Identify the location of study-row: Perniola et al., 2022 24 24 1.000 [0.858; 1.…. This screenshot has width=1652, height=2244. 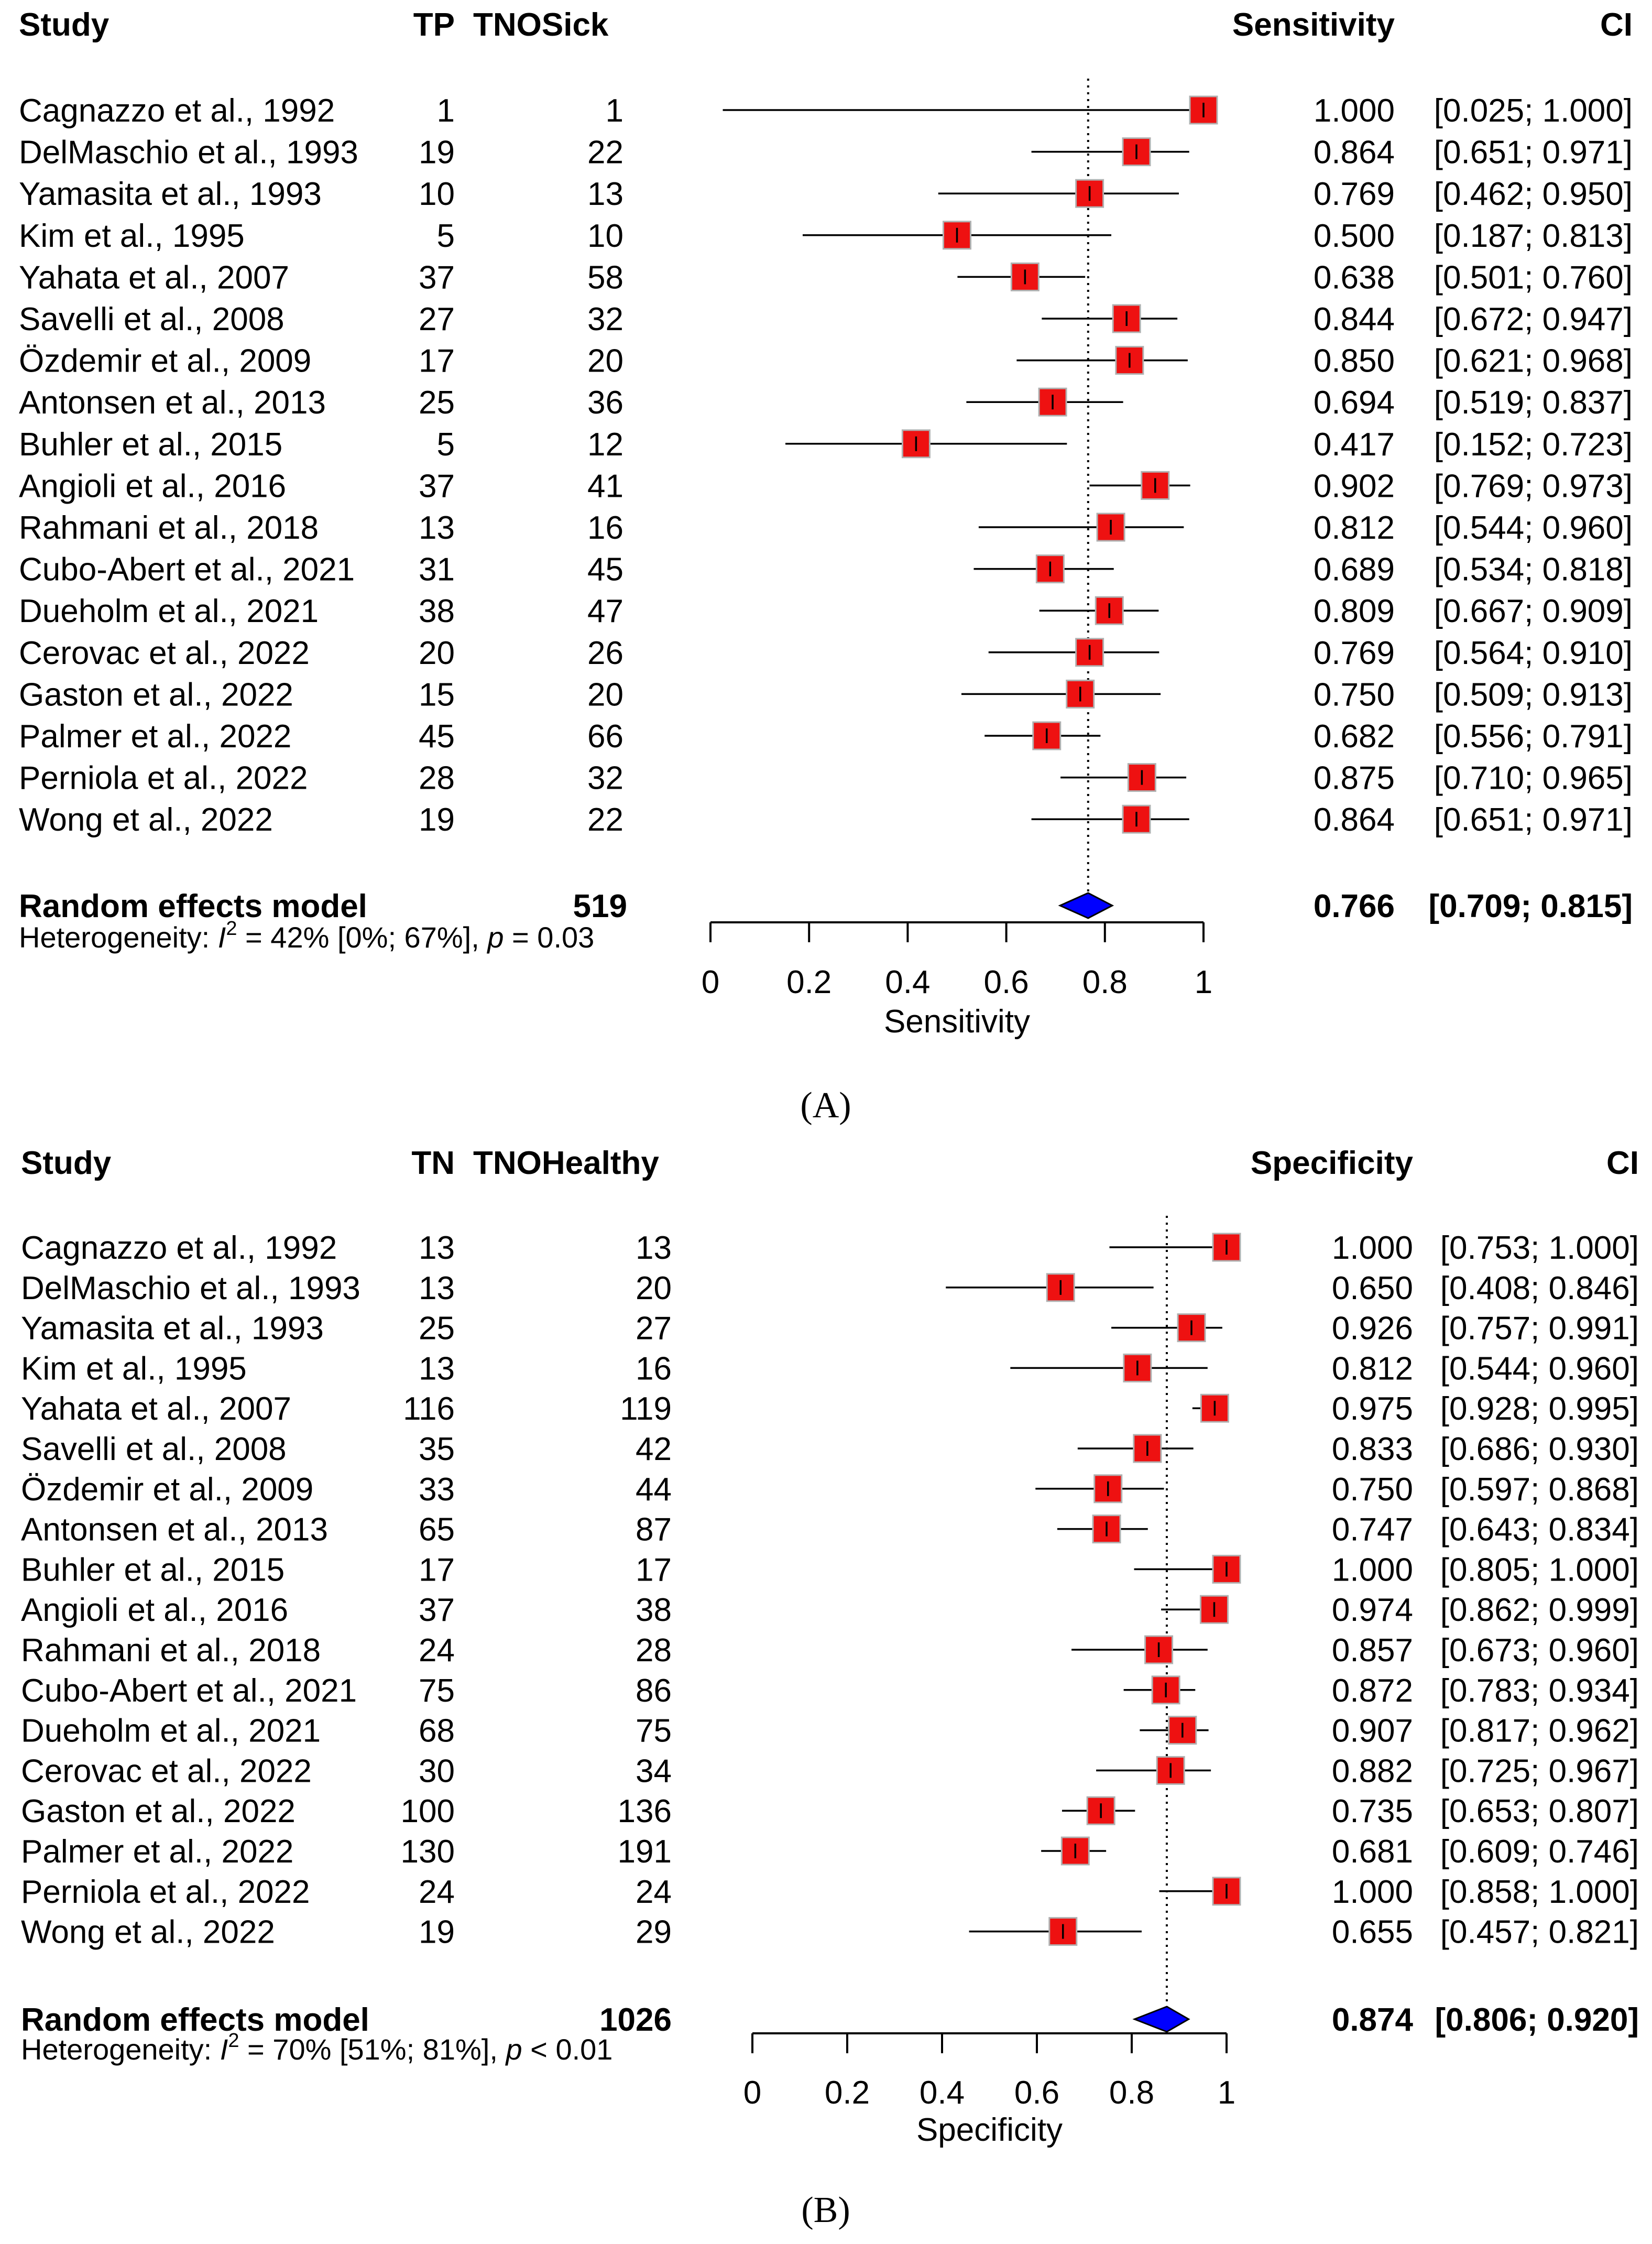
(830, 1892).